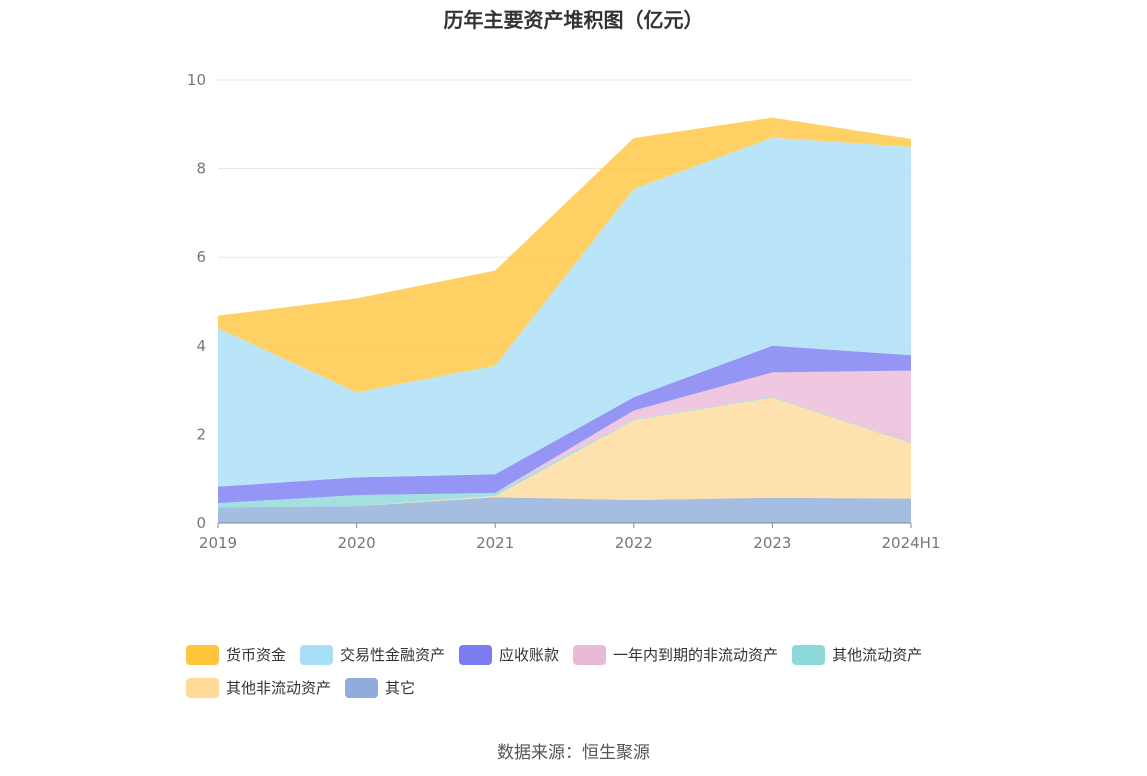 This screenshot has width=1147, height=776. I want to click on y-tick-label: 10, so click(196, 80).